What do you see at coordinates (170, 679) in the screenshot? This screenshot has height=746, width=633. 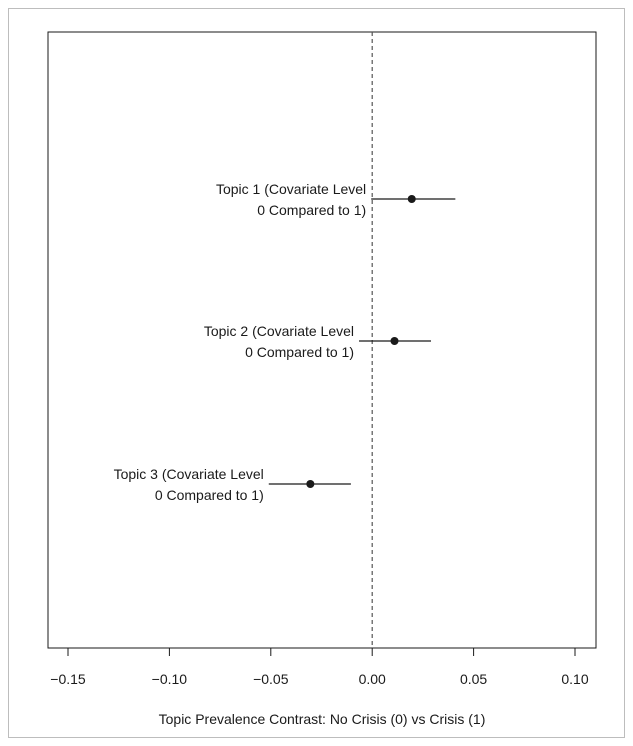 I see `x-tick-label: −0.10` at bounding box center [170, 679].